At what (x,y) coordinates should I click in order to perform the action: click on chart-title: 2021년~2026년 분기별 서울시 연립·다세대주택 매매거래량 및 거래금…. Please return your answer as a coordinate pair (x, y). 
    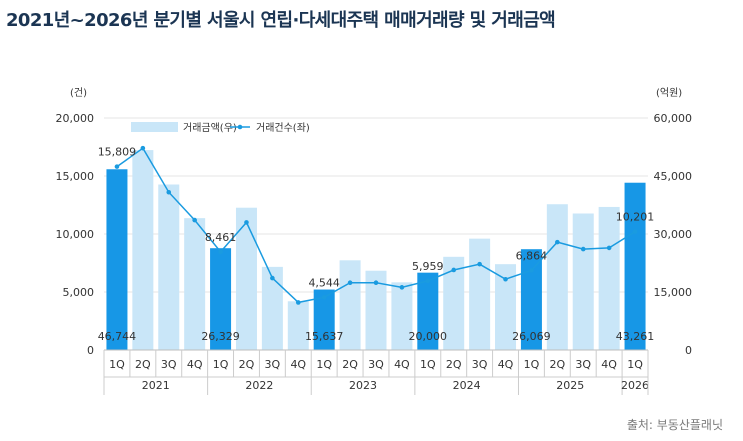
    Looking at the image, I should click on (281, 20).